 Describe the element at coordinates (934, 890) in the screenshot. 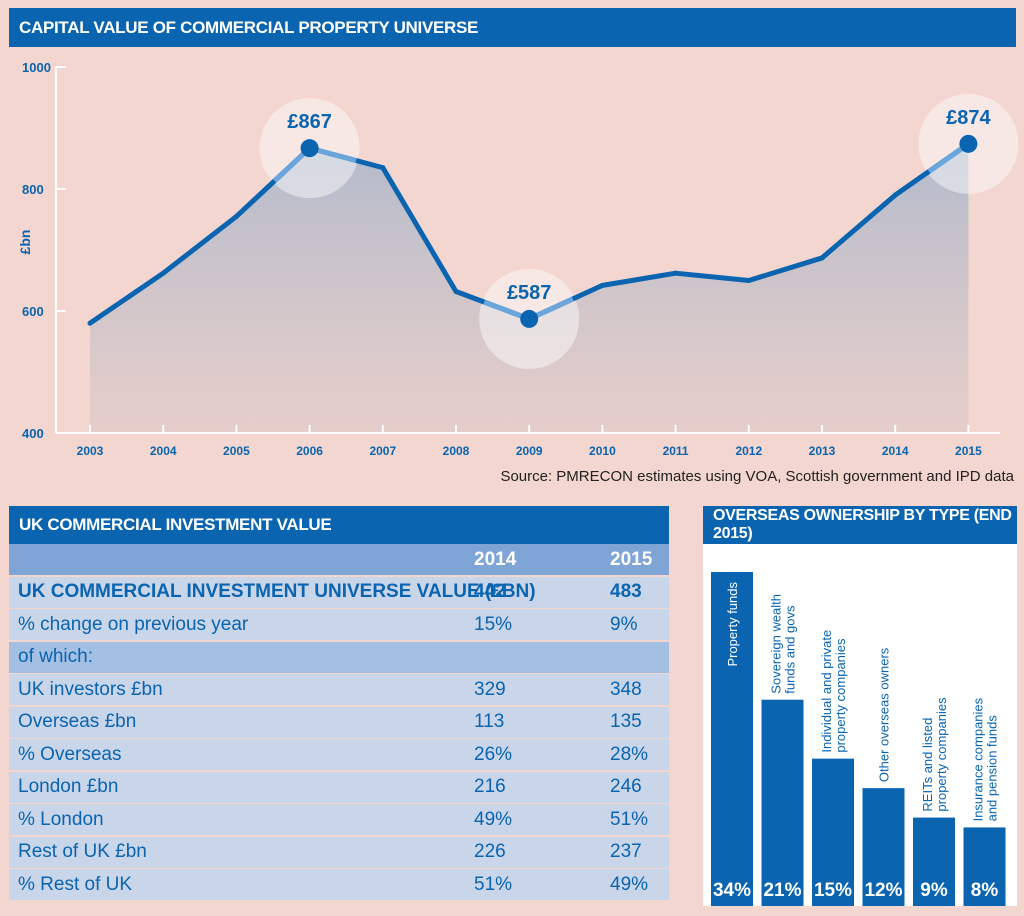

I see `bar-value-label: 9%` at that location.